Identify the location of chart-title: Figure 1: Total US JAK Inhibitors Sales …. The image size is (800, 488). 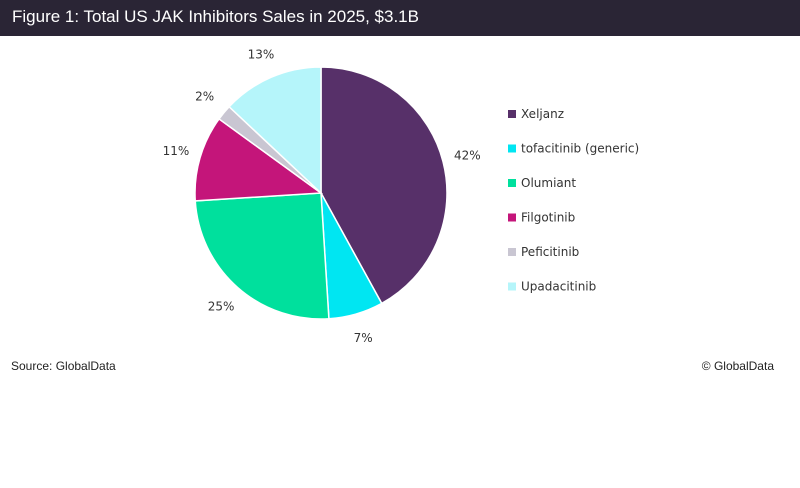
(215, 16).